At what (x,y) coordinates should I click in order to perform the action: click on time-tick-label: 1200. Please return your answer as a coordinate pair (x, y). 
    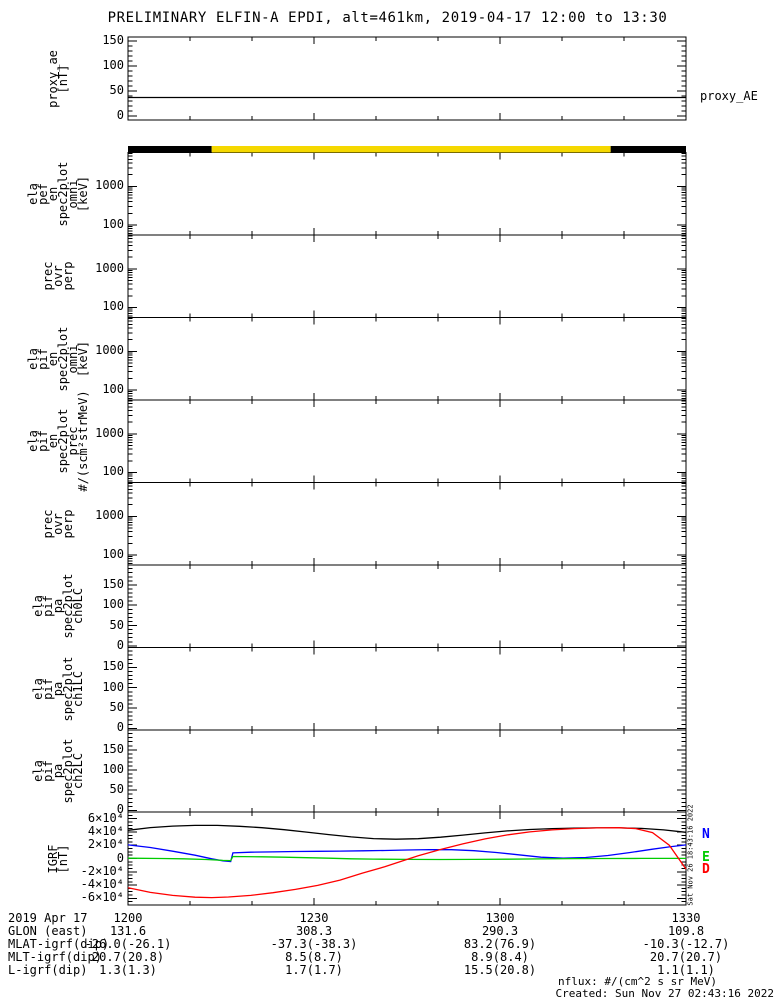
    Looking at the image, I should click on (128, 918).